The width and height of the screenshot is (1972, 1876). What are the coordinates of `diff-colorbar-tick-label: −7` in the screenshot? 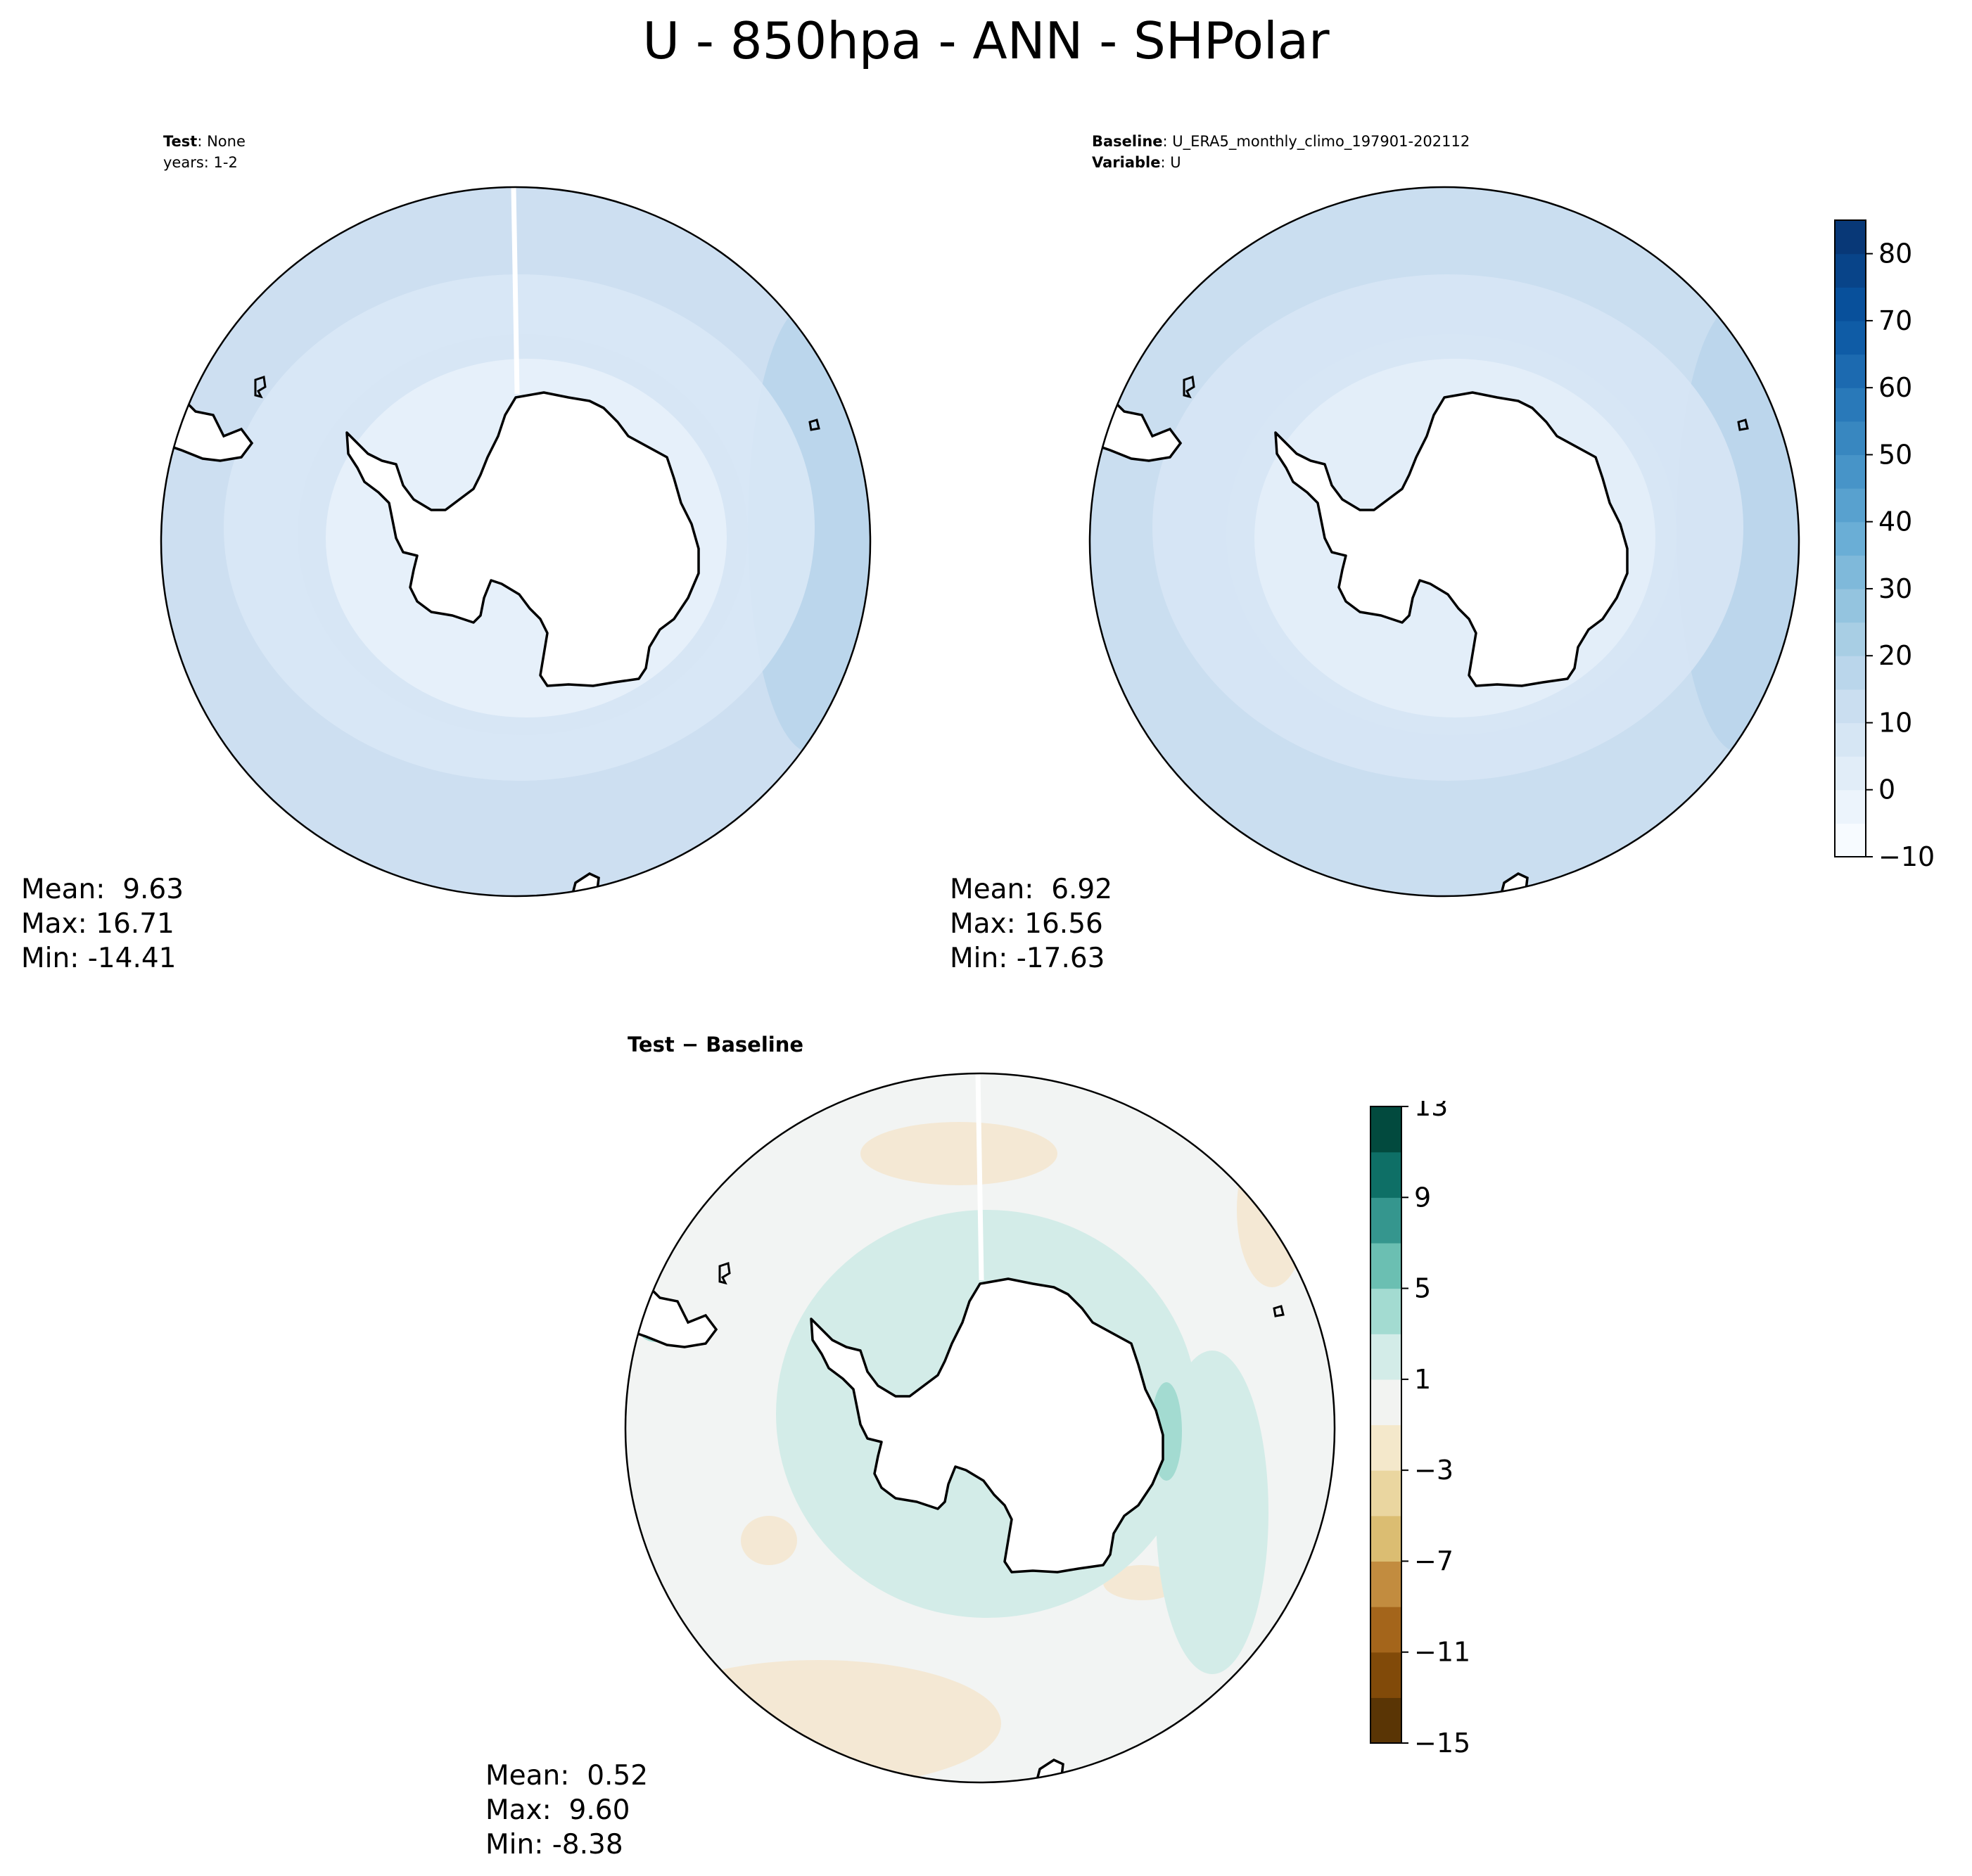 It's located at (1434, 1560).